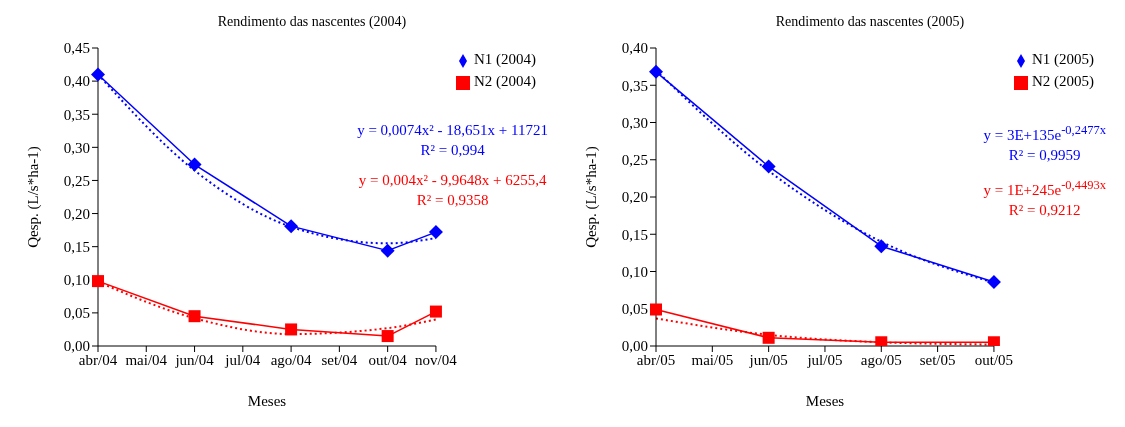 This screenshot has width=1125, height=427. Describe the element at coordinates (339, 359) in the screenshot. I see `x-tick-label: set/04` at that location.